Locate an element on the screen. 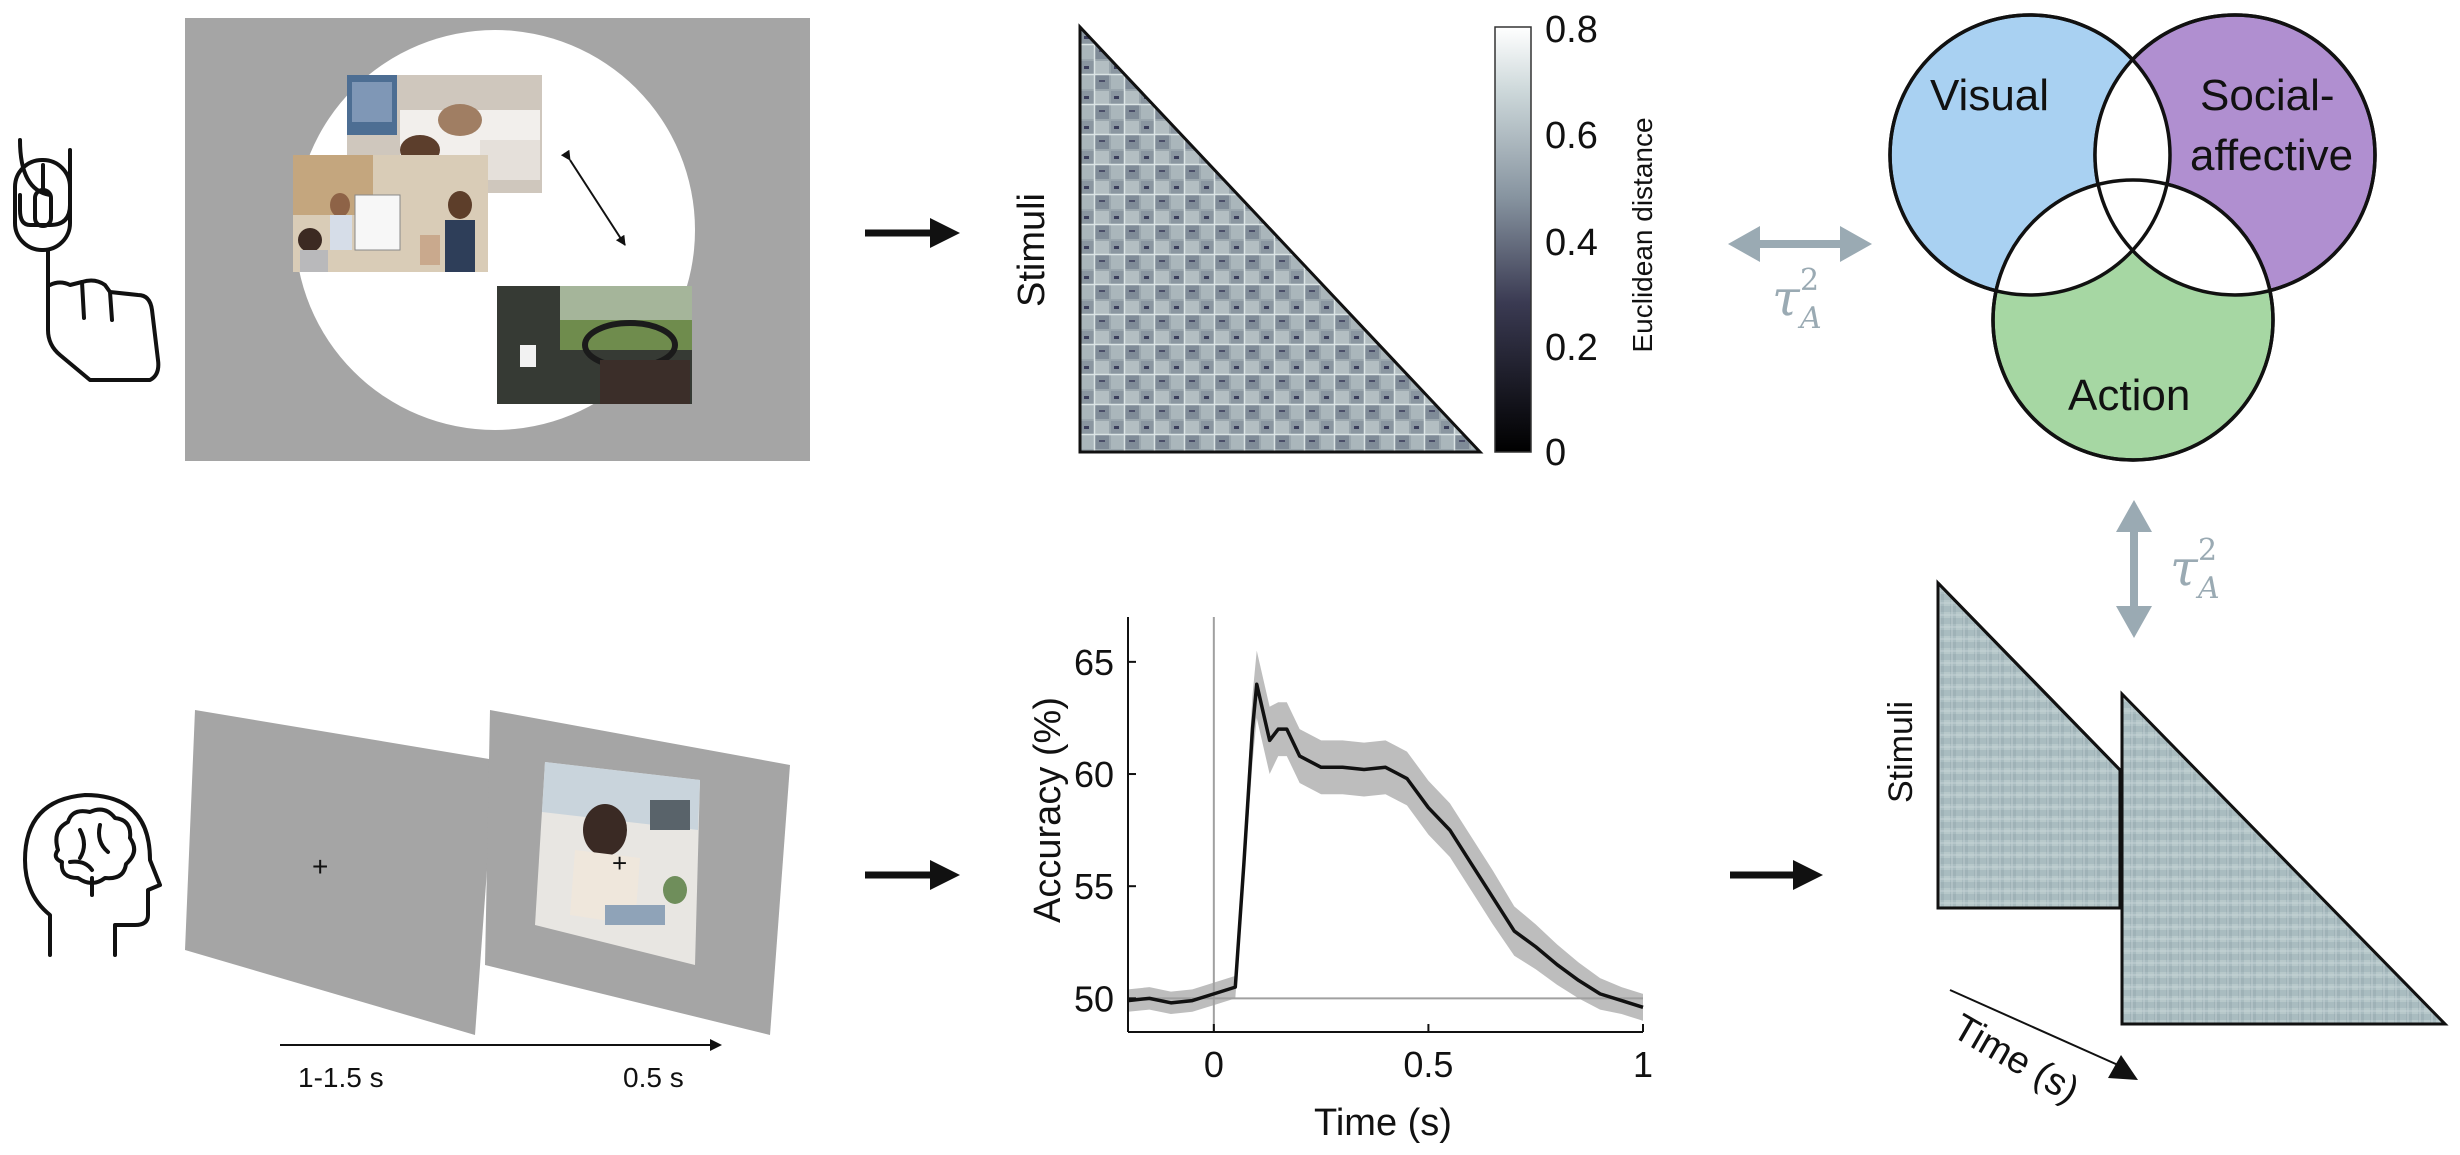  rdm-triangle is located at coordinates (1281, 238).